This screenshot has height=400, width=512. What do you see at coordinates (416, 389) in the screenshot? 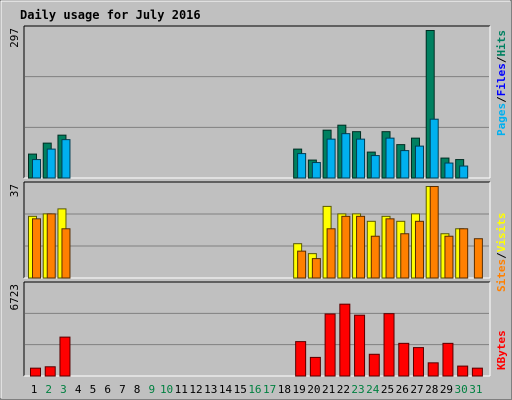
I see `day-label: 27` at bounding box center [416, 389].